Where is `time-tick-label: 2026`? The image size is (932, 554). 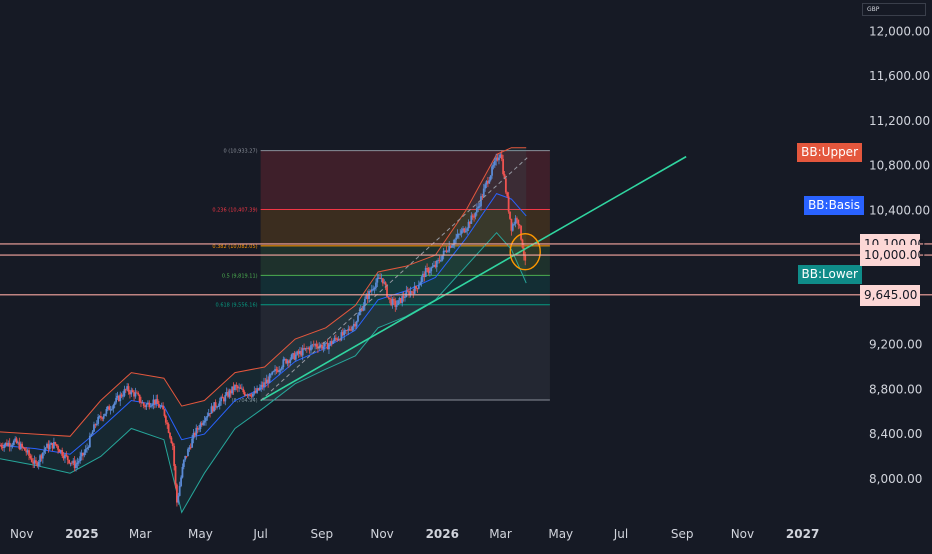
time-tick-label: 2026 is located at coordinates (442, 534).